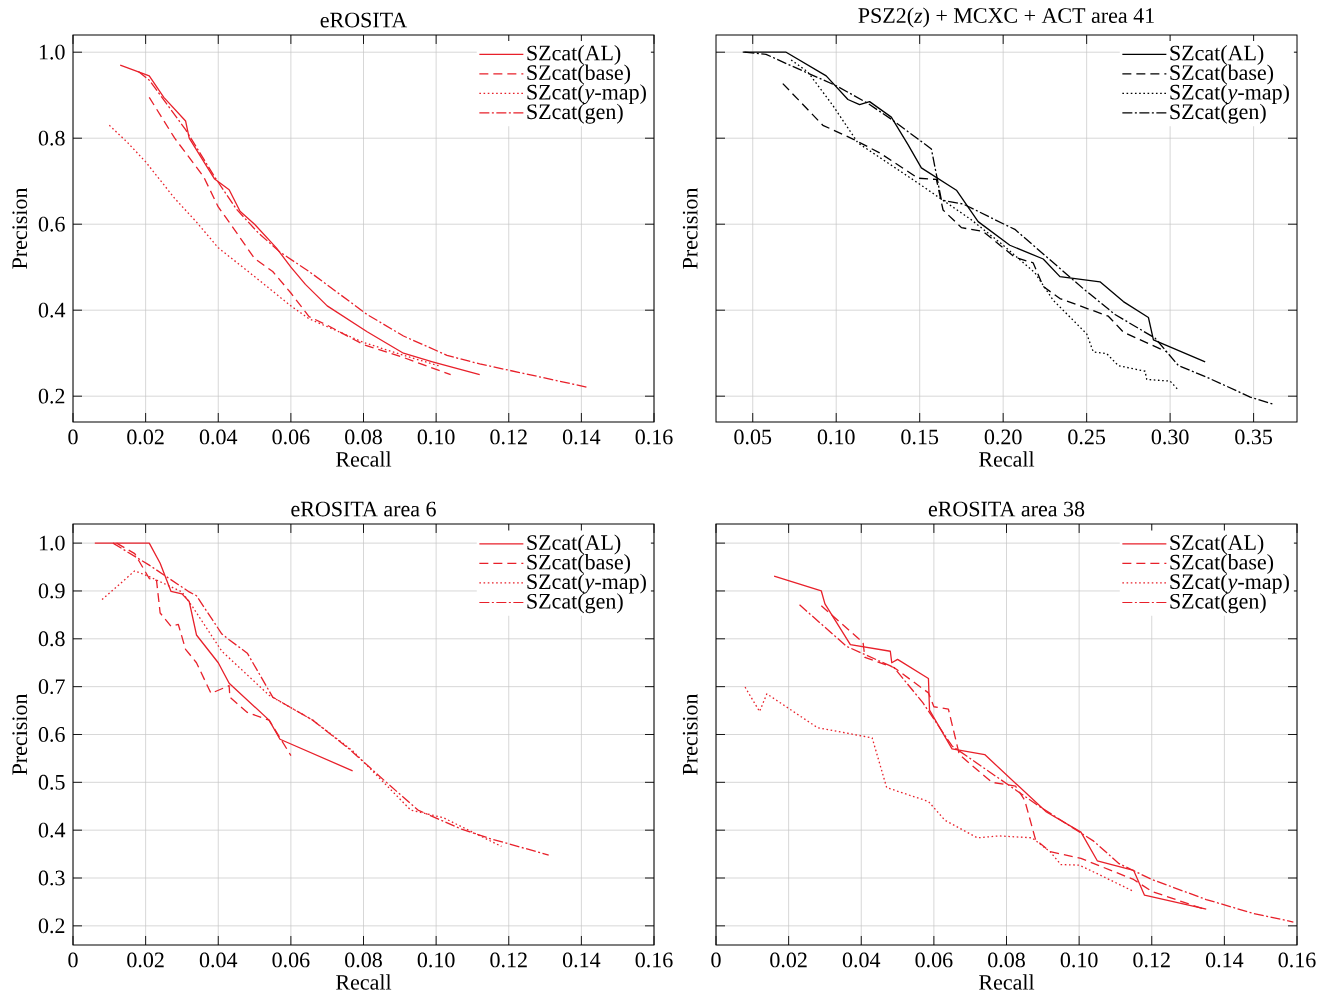  What do you see at coordinates (1170, 437) in the screenshot?
I see `x-tick-label: 0.30` at bounding box center [1170, 437].